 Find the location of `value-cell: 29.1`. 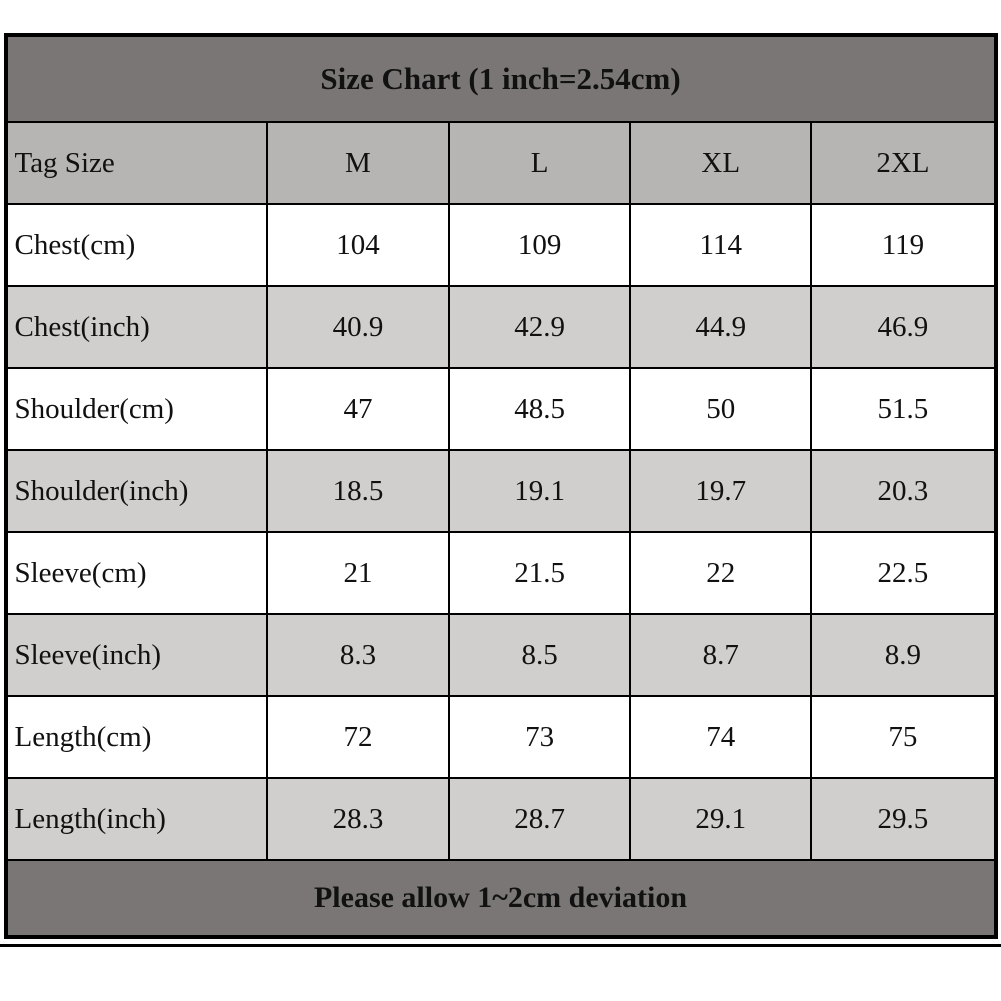

value-cell: 29.1 is located at coordinates (721, 819).